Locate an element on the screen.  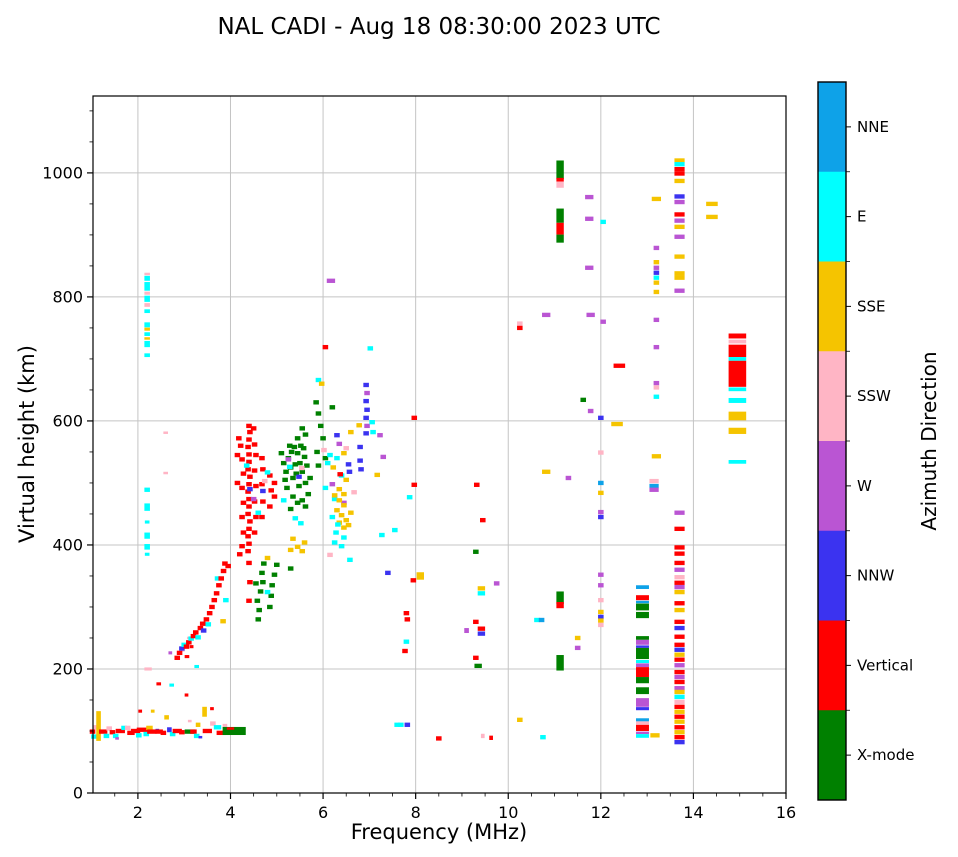
x-tick-label: 14 is located at coordinates (693, 812).